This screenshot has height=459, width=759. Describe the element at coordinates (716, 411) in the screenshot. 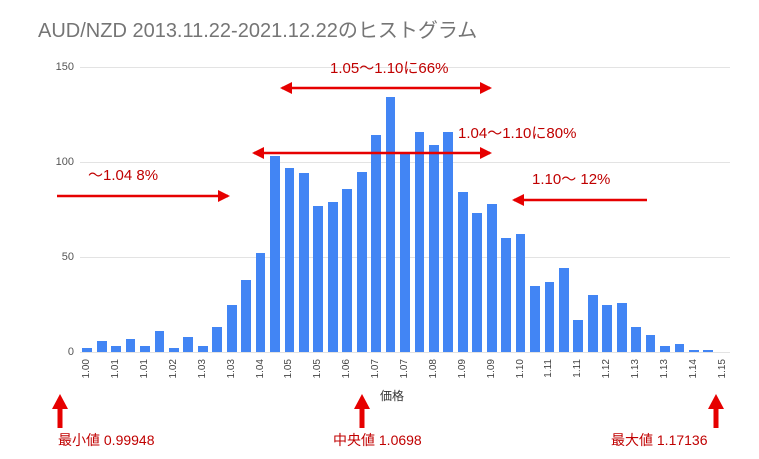

I see `max-pointer-up-arrow` at that location.